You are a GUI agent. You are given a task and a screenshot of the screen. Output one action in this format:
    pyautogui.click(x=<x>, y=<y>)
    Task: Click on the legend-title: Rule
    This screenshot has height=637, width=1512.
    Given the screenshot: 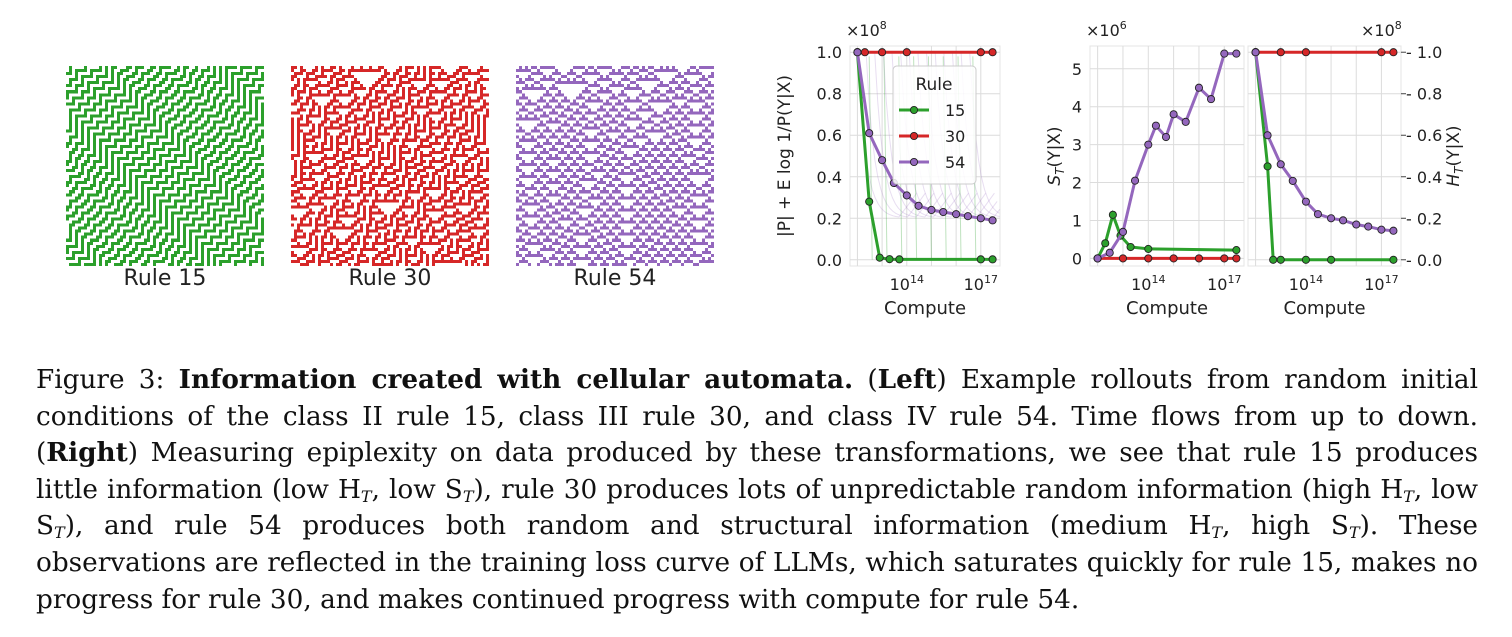 What is the action you would take?
    pyautogui.click(x=933, y=85)
    